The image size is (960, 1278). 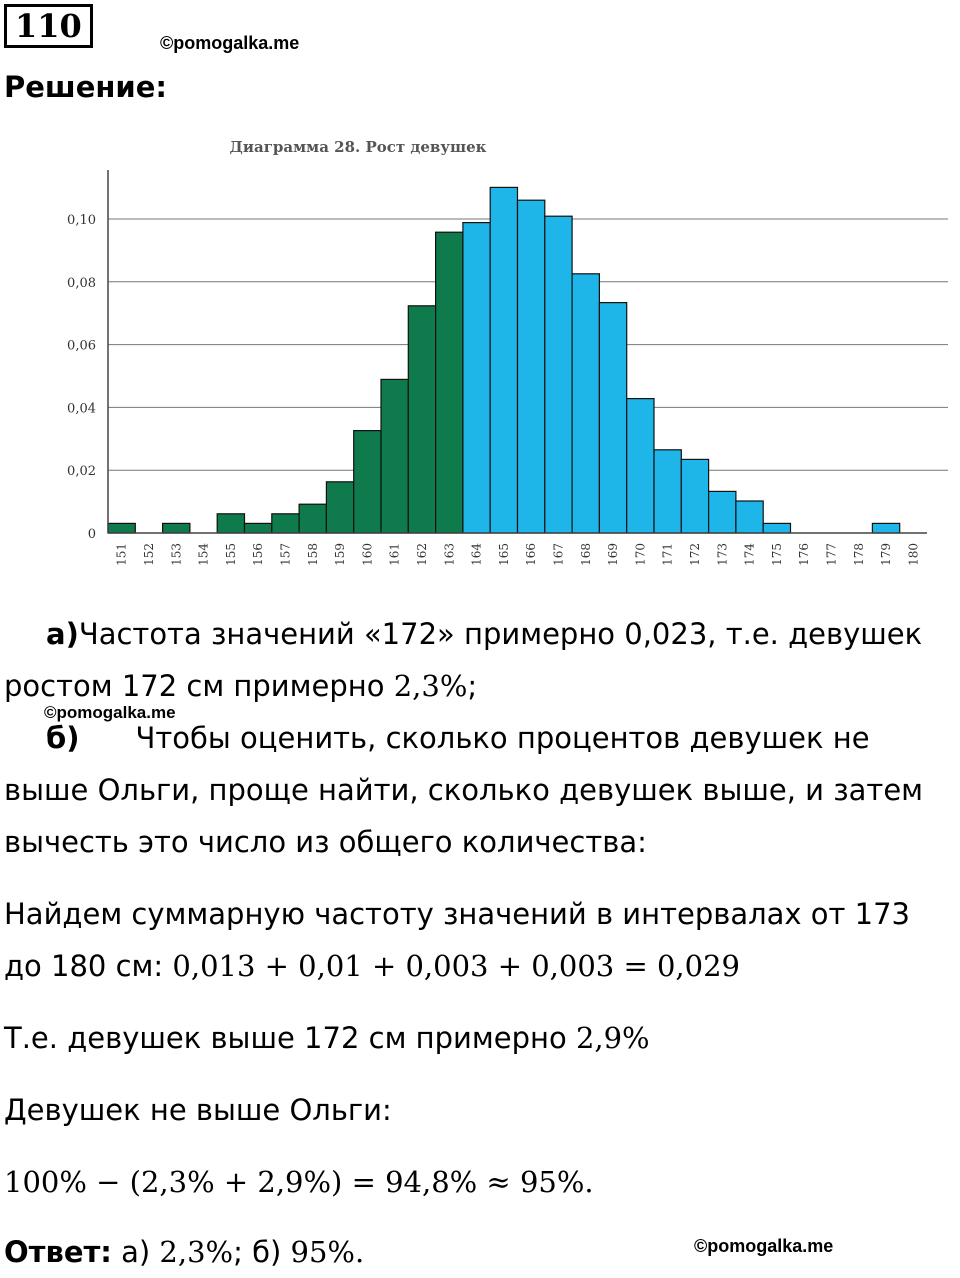 I want to click on x-tick-label: 176, so click(x=804, y=554).